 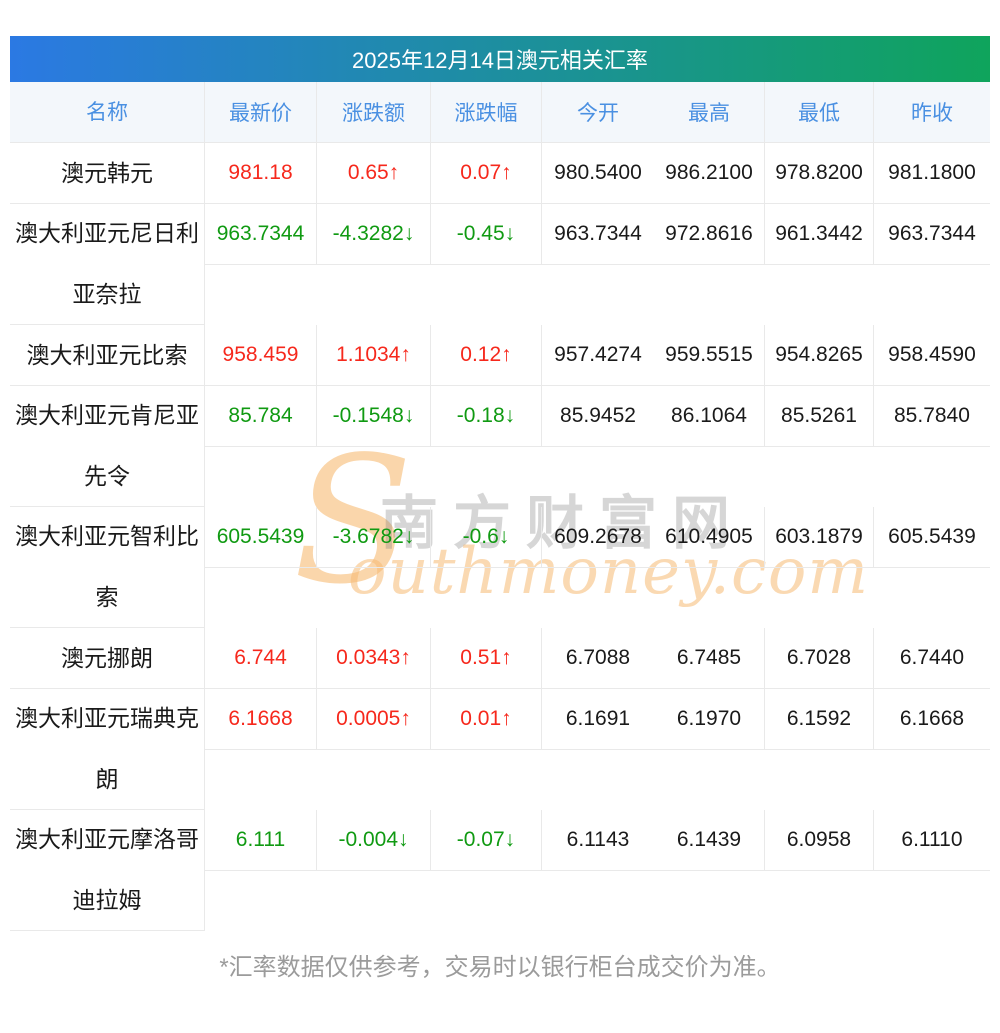 I want to click on cell-name: 澳元挪朗, so click(x=107, y=658).